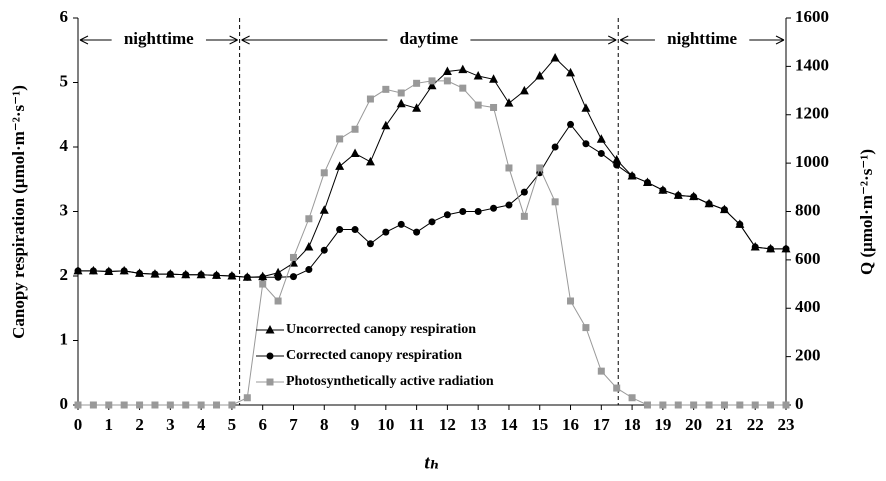 This screenshot has width=886, height=481. I want to click on x-tick-label: 23, so click(786, 424).